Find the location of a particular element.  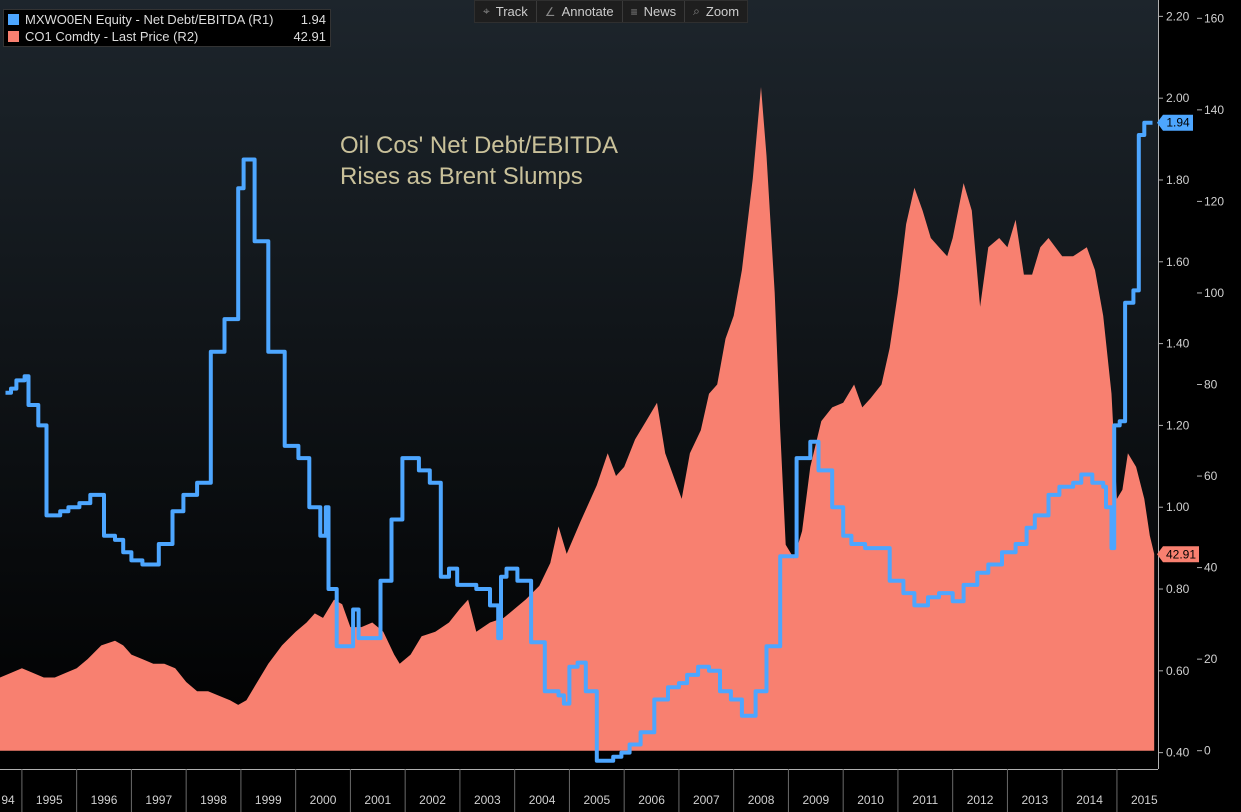

legend-value: 42.91 is located at coordinates (309, 36).